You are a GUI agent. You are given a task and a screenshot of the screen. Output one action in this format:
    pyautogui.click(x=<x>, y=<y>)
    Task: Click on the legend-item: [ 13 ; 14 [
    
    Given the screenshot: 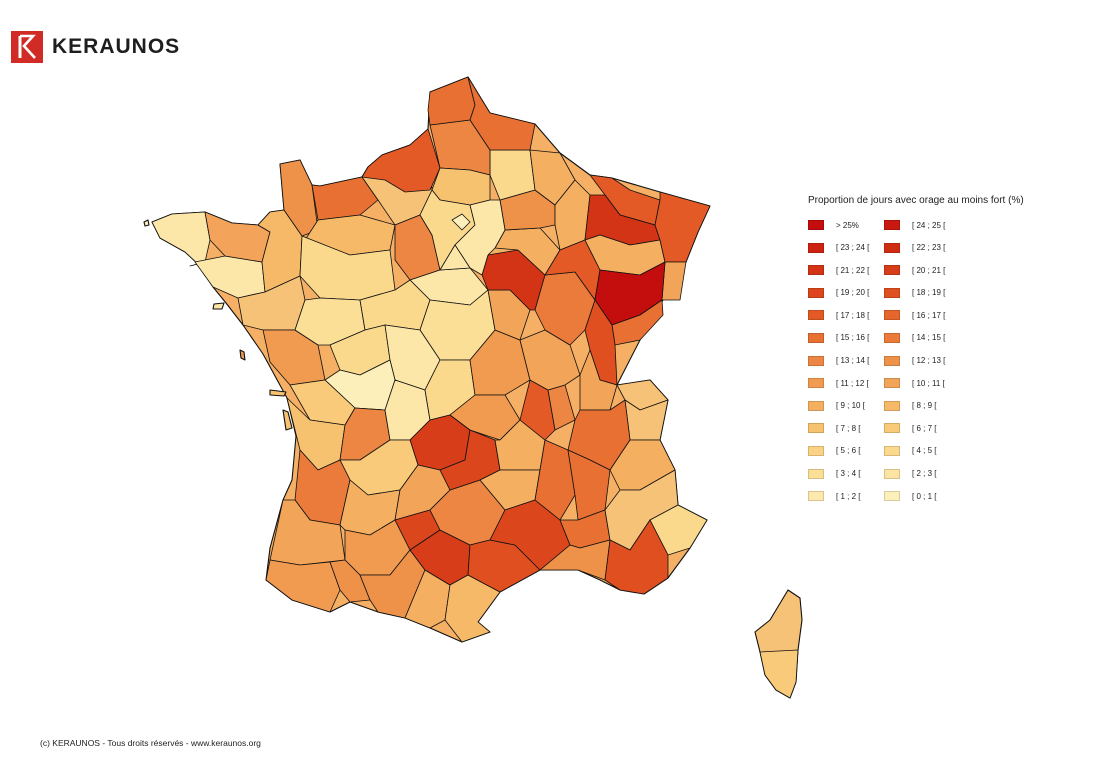 What is the action you would take?
    pyautogui.click(x=846, y=361)
    